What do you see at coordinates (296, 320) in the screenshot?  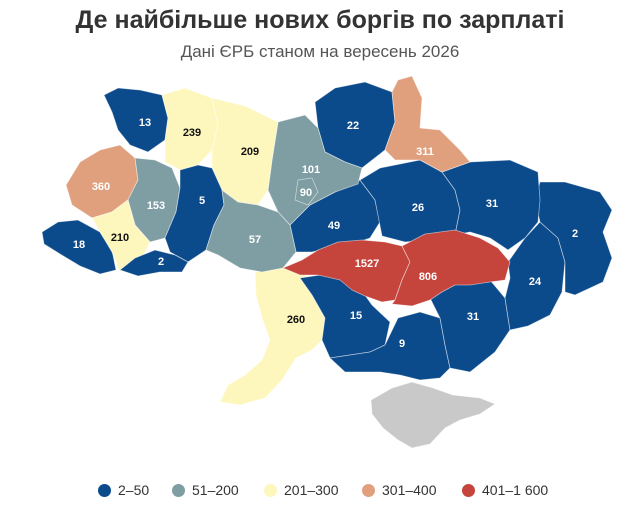 I see `region-value-odesa: 260` at bounding box center [296, 320].